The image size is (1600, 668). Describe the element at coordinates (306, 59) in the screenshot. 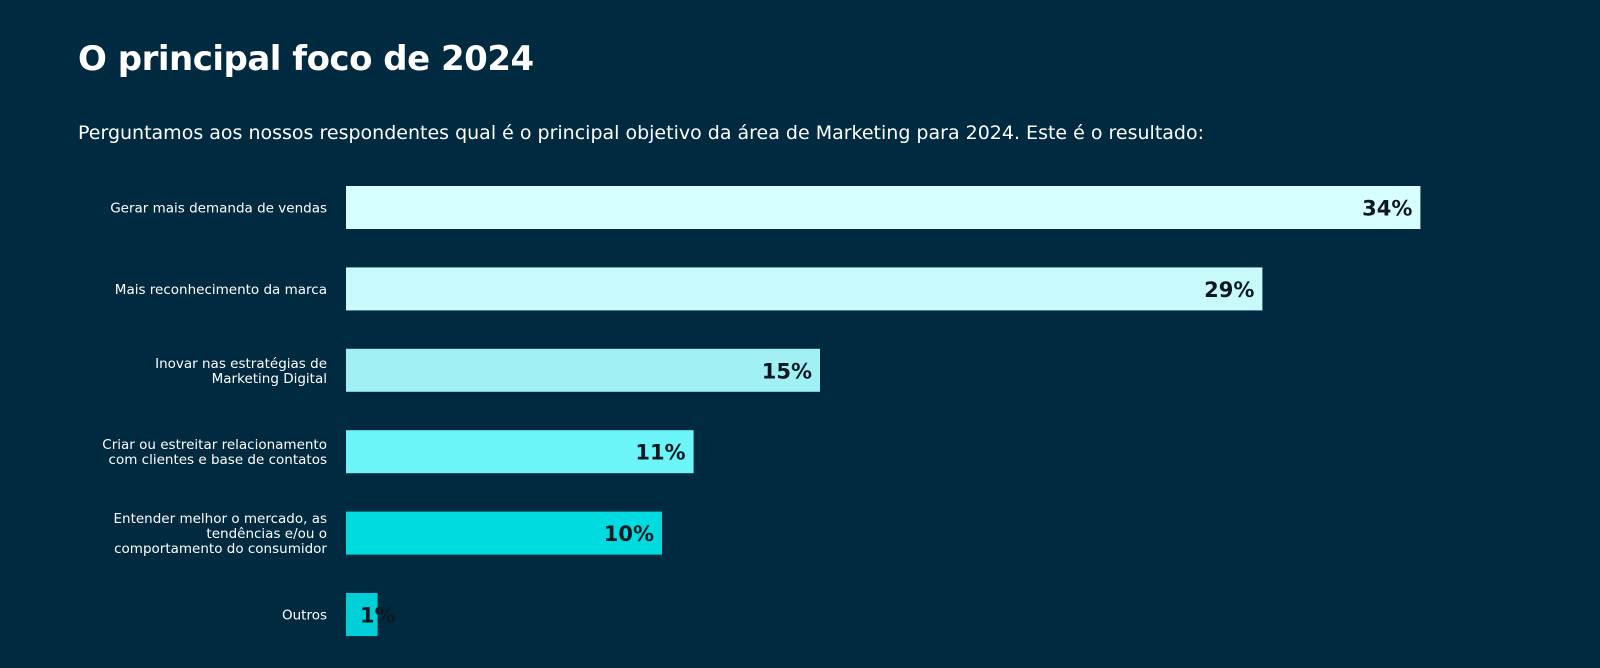

I see `page-title: O principal foco de 2024` at that location.